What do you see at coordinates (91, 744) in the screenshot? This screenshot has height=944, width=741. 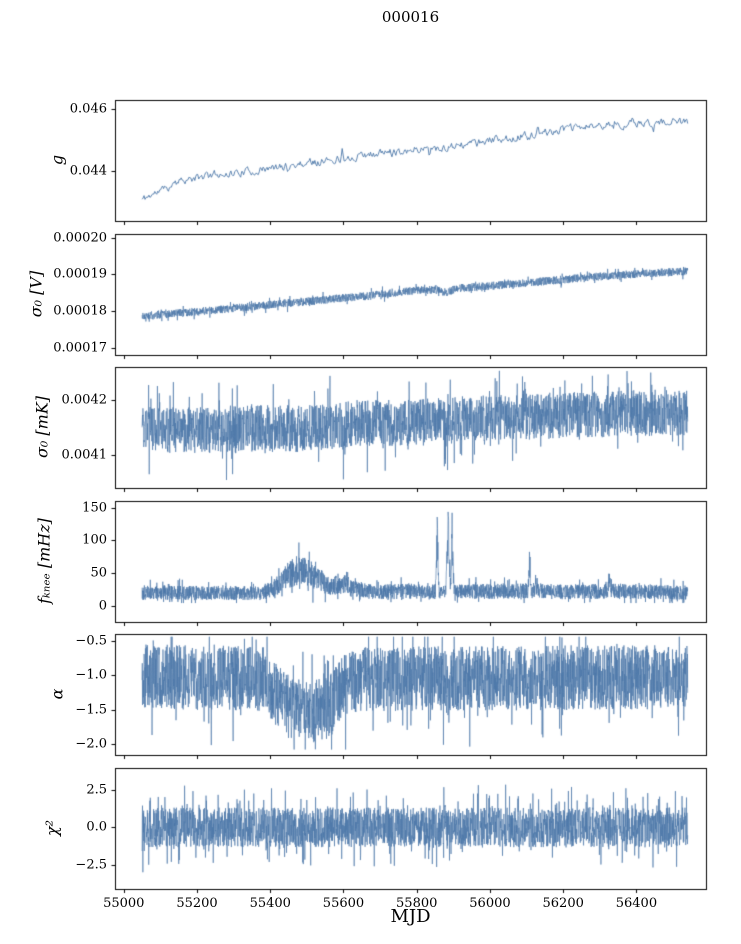 I see `y-tick-label: −2.0` at bounding box center [91, 744].